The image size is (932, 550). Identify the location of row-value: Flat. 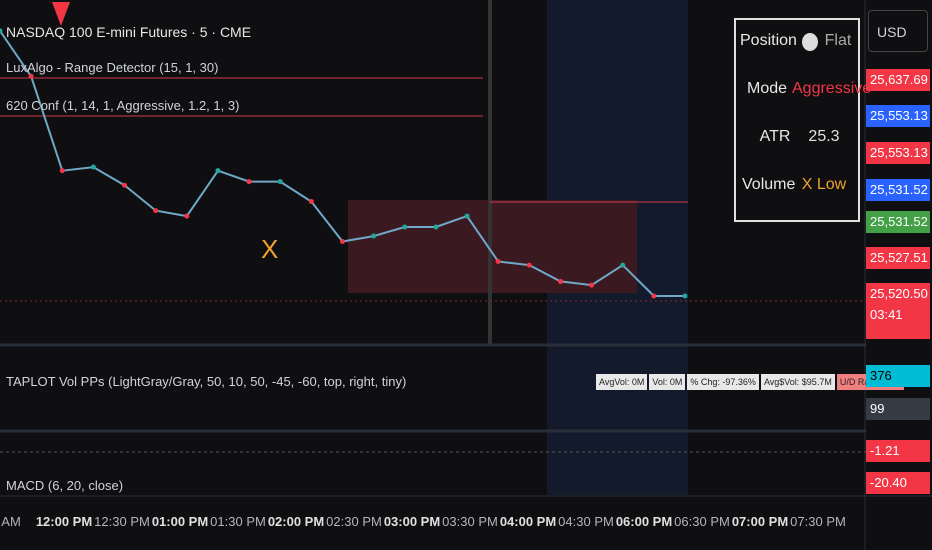
(838, 40).